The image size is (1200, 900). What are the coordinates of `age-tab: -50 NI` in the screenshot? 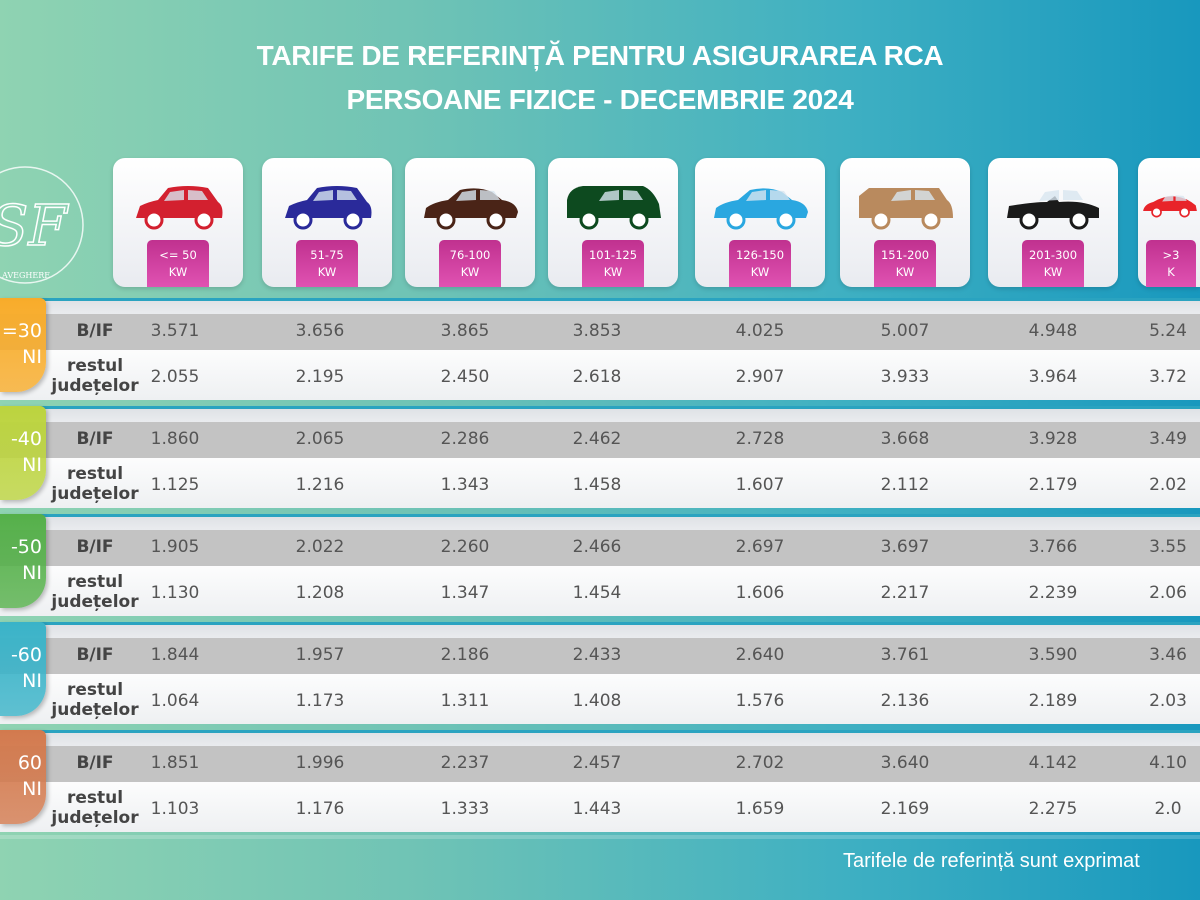 It's located at (23, 561).